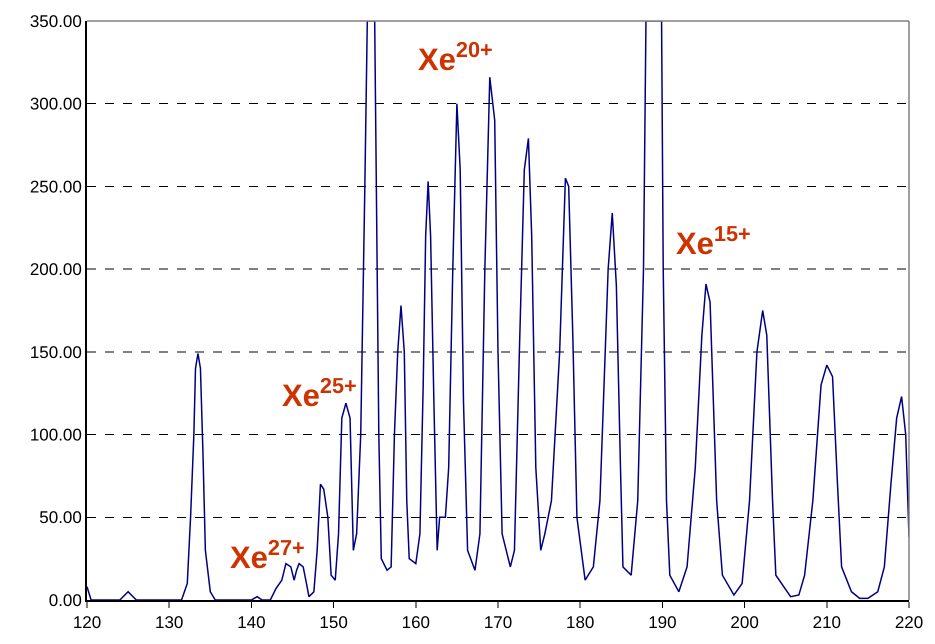 Image resolution: width=935 pixels, height=644 pixels. I want to click on x-tick-label: 130, so click(169, 622).